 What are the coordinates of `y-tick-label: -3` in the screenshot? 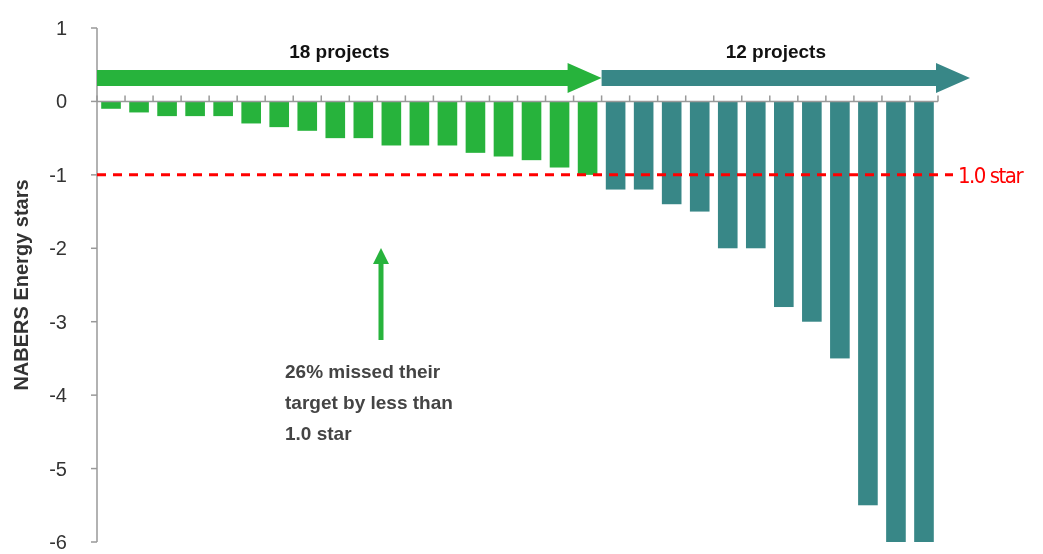 It's located at (58, 321).